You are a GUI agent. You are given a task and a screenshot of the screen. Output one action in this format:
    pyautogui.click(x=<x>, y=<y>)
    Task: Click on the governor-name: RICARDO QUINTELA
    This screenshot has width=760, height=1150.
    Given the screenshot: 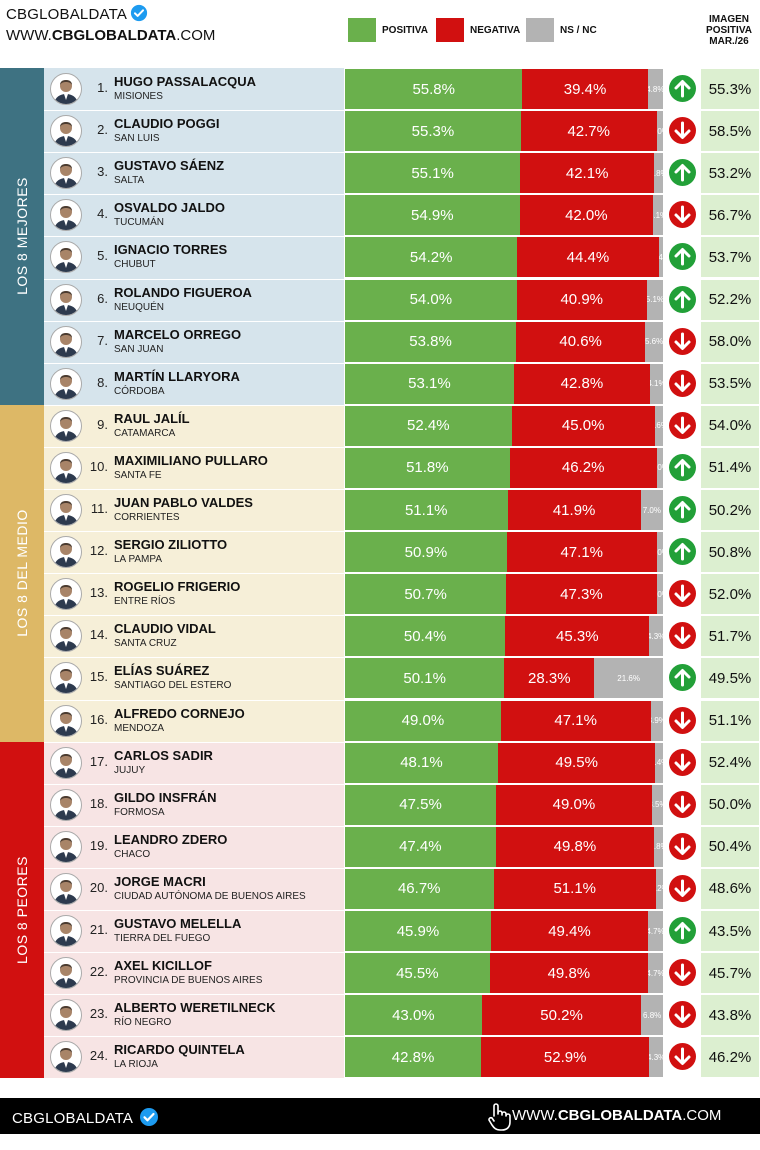 What is the action you would take?
    pyautogui.click(x=179, y=1050)
    